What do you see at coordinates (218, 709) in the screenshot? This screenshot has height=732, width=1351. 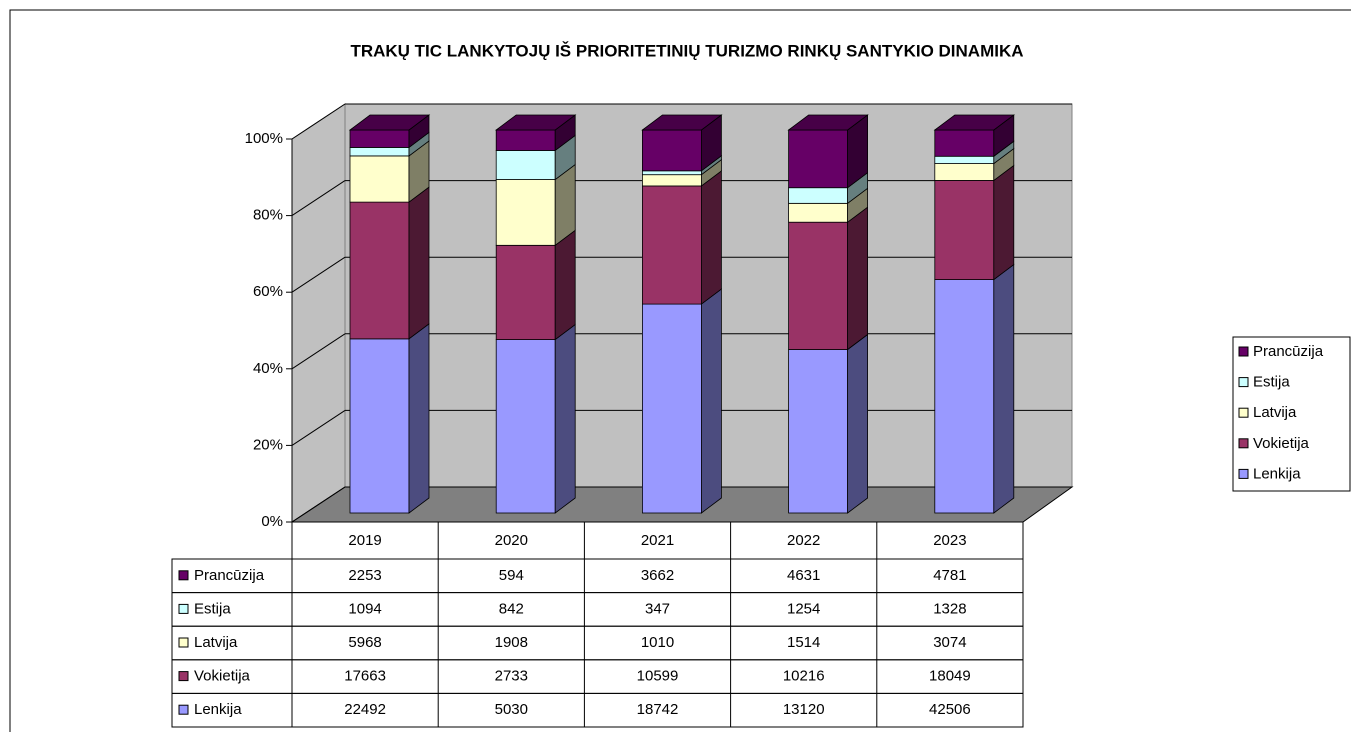 I see `table-row-label: Lenkija` at bounding box center [218, 709].